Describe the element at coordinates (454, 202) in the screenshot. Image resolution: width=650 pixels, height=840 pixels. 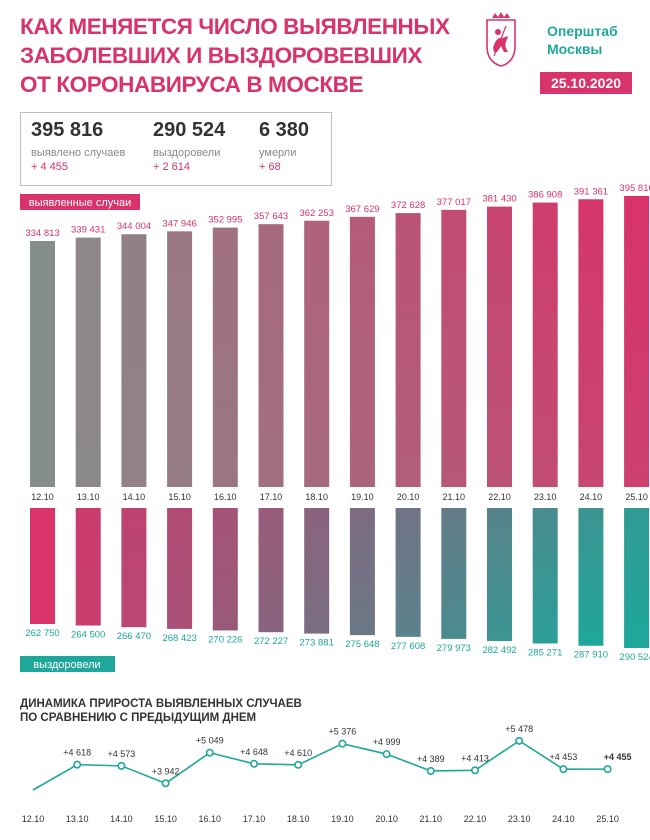
I see `cases-bar-label: 377 017` at that location.